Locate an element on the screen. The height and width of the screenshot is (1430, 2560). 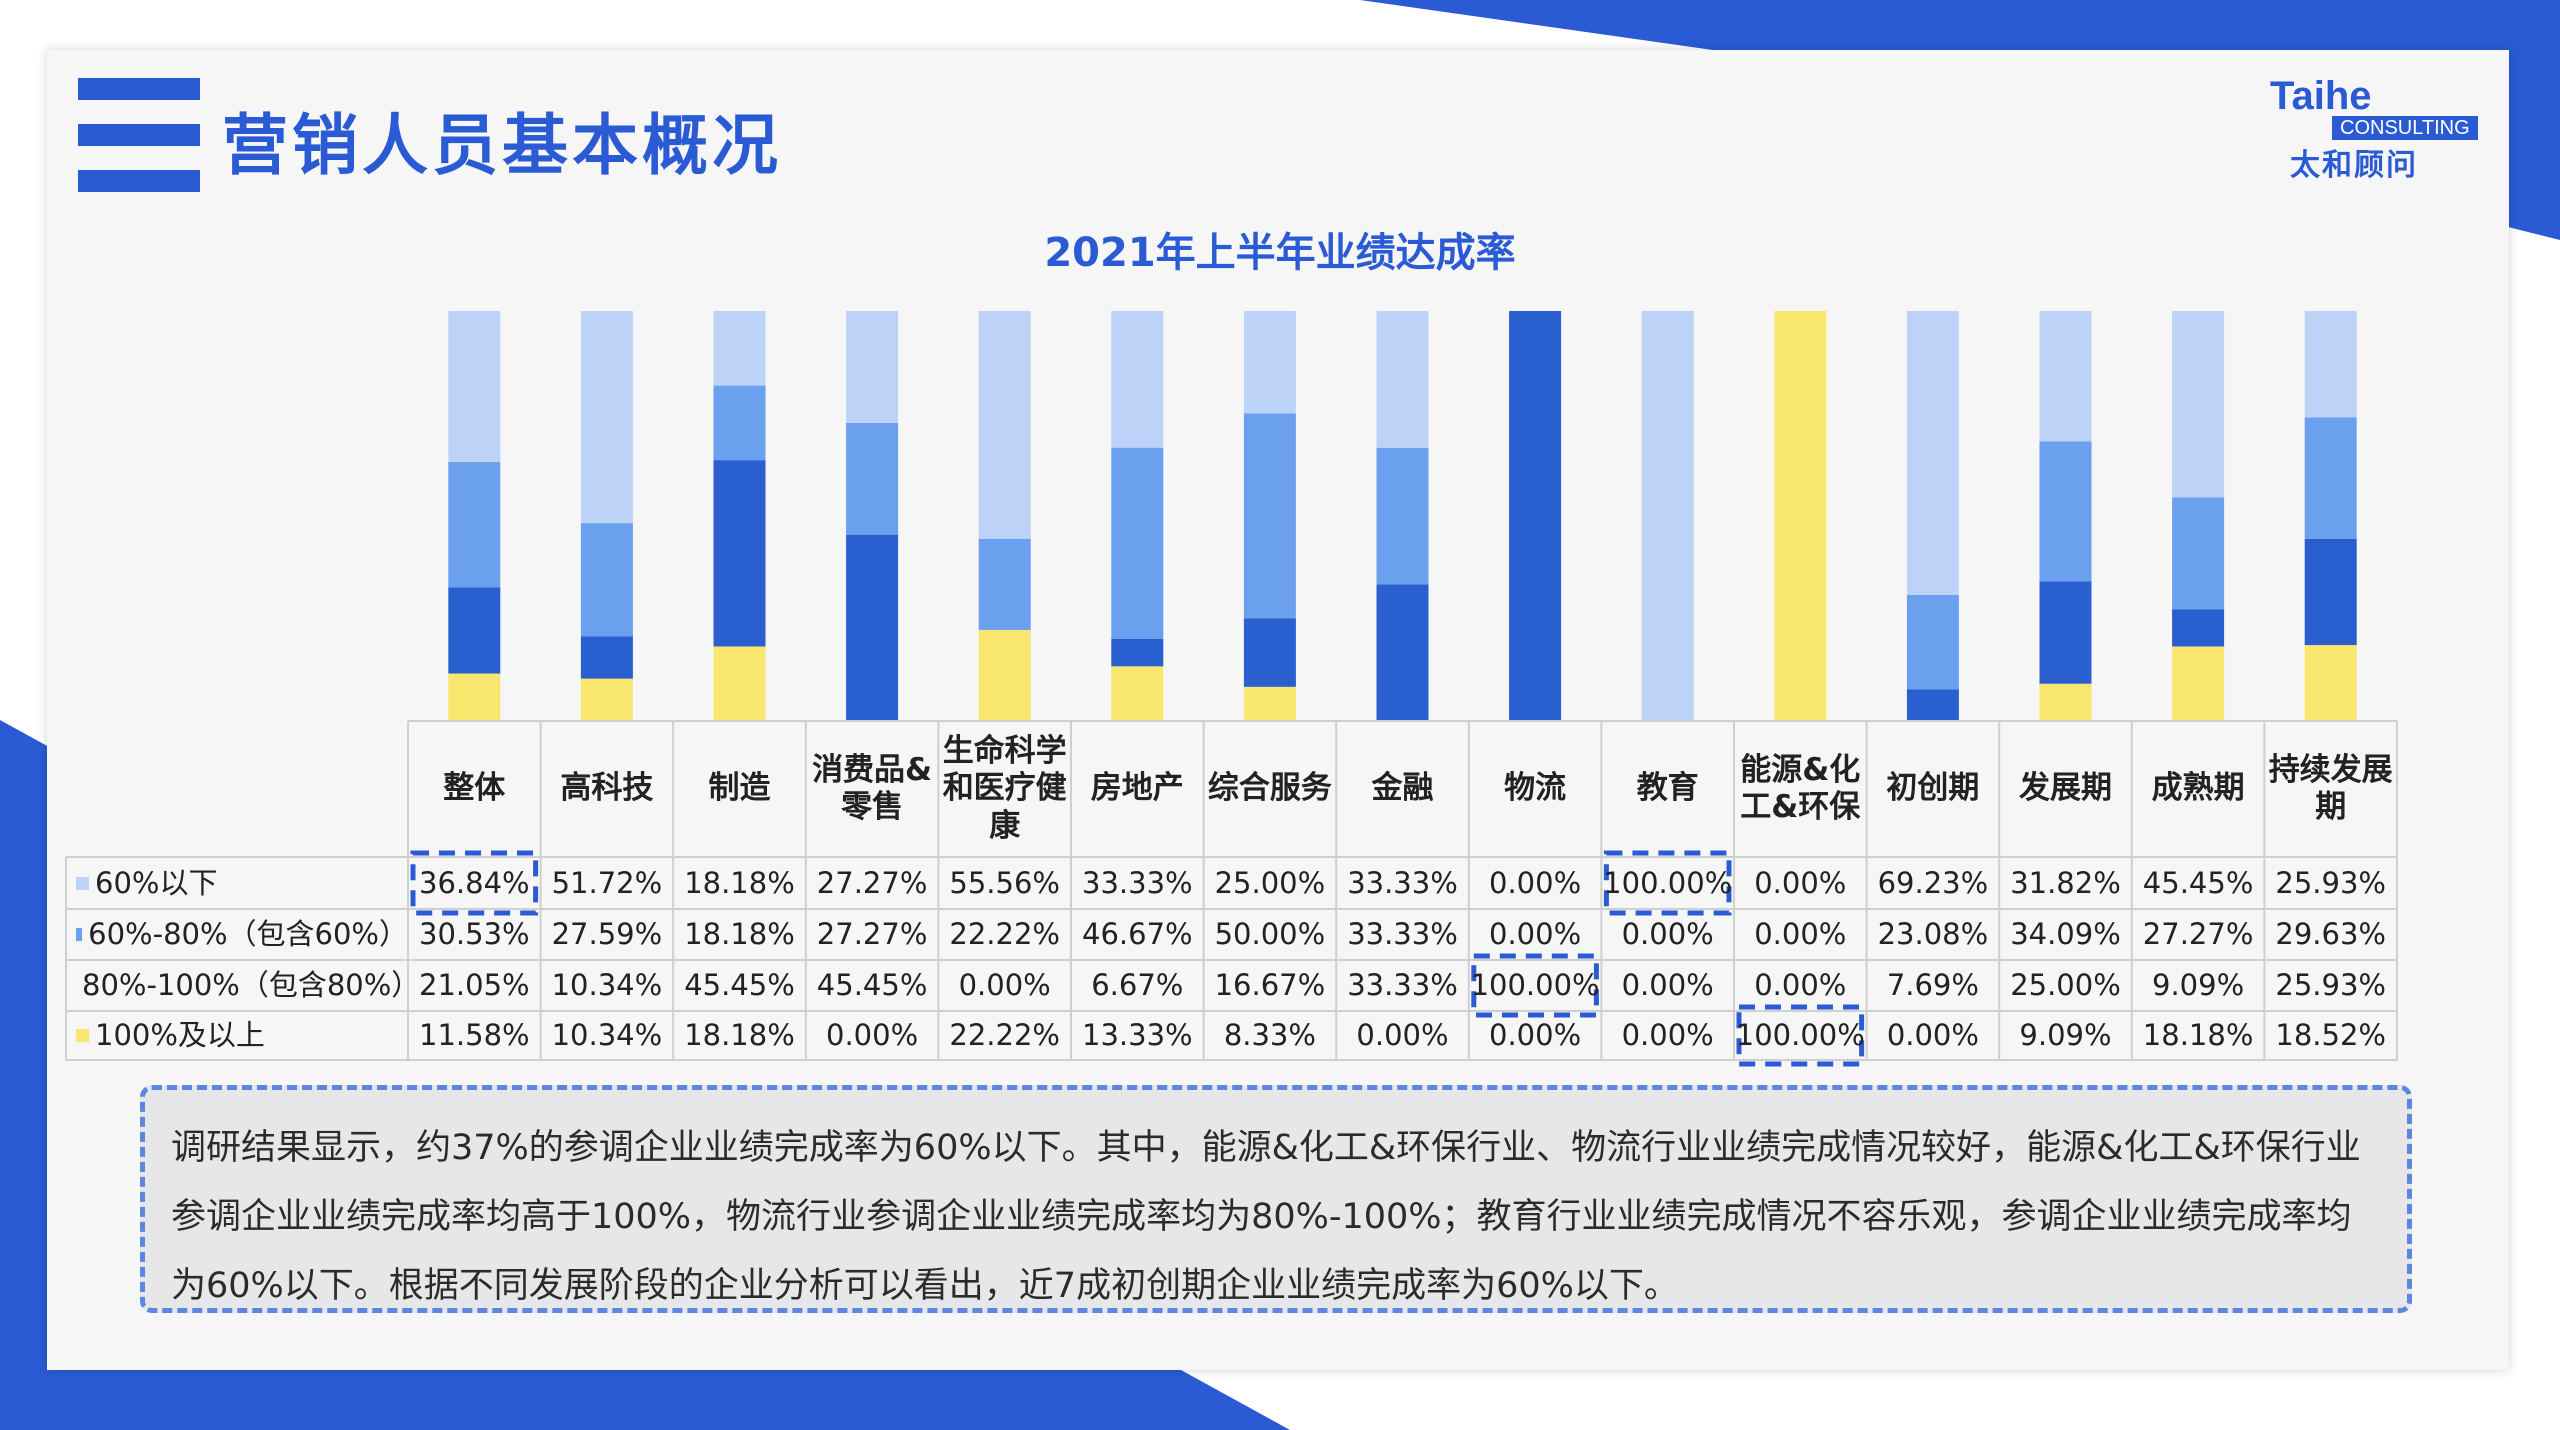
bar-segment-制造-100%及以上 is located at coordinates (739, 683).